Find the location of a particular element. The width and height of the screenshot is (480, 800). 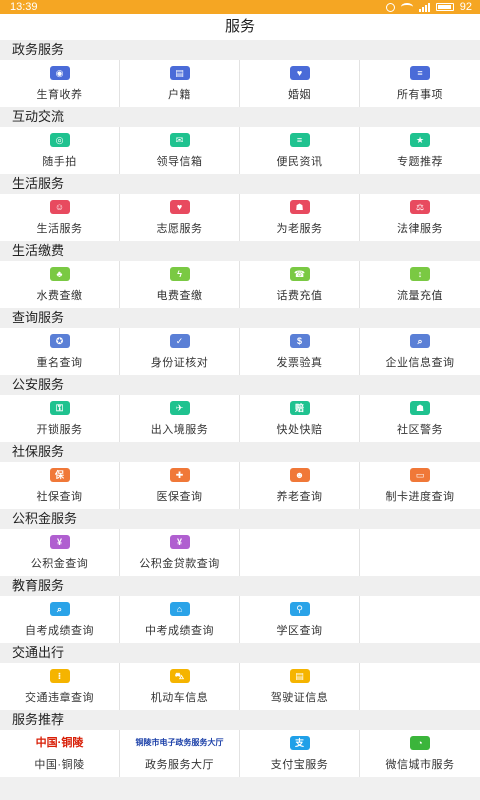

service-grid: ⌕ 自考成绩查询 ⌂ 中考成绩查询 ⚲ 学区查询 is located at coordinates (240, 619).